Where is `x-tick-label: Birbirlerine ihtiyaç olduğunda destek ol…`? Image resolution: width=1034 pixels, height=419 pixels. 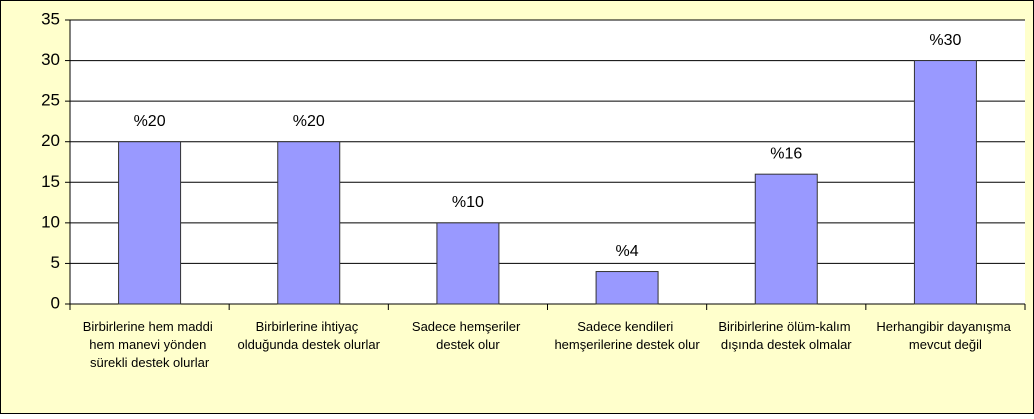
x-tick-label: Birbirlerine ihtiyaç olduğunda destek ol… is located at coordinates (309, 335).